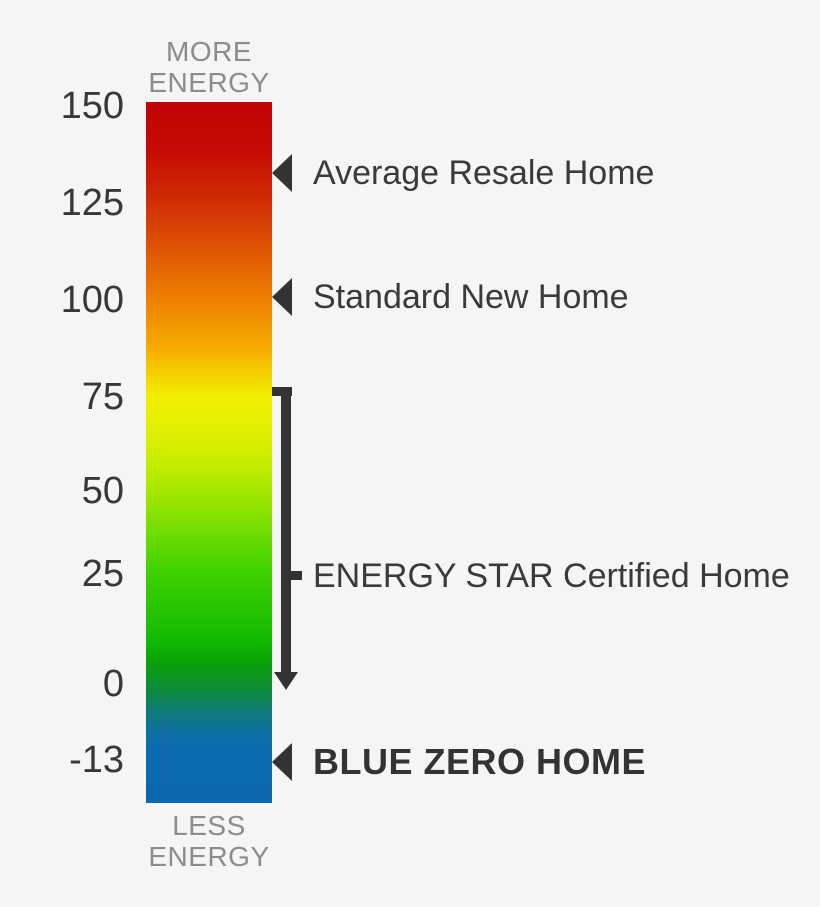 The width and height of the screenshot is (820, 907). What do you see at coordinates (291, 575) in the screenshot?
I see `bracket-mid-tick` at bounding box center [291, 575].